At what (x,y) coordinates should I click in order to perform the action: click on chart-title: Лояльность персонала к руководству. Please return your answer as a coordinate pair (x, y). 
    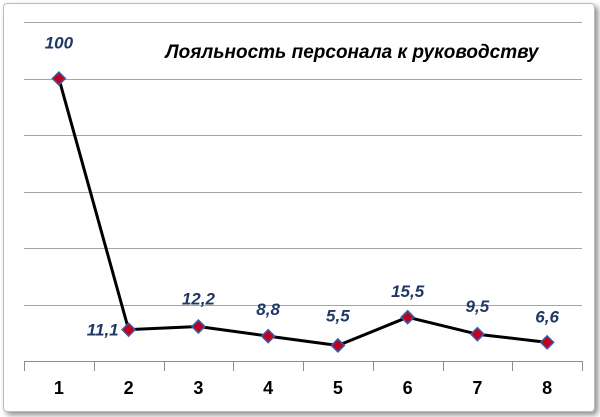
    Looking at the image, I should click on (352, 52).